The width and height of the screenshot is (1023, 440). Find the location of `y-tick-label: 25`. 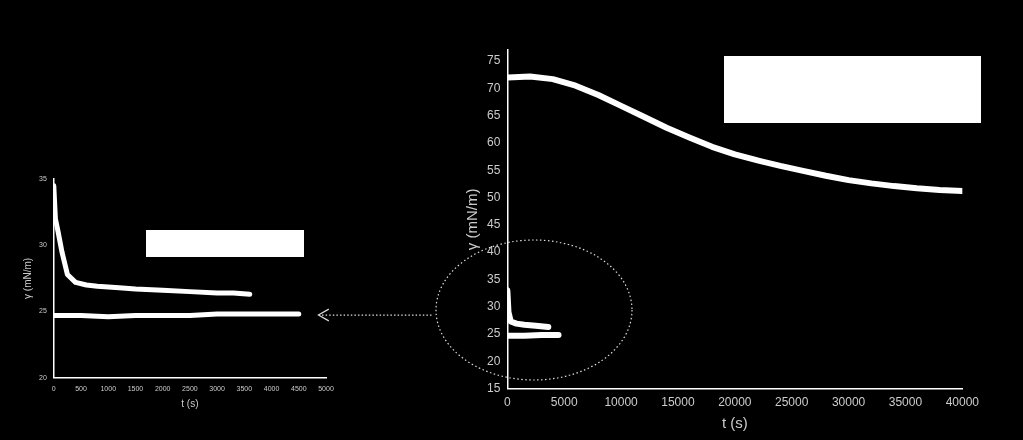

y-tick-label: 25 is located at coordinates (493, 333).